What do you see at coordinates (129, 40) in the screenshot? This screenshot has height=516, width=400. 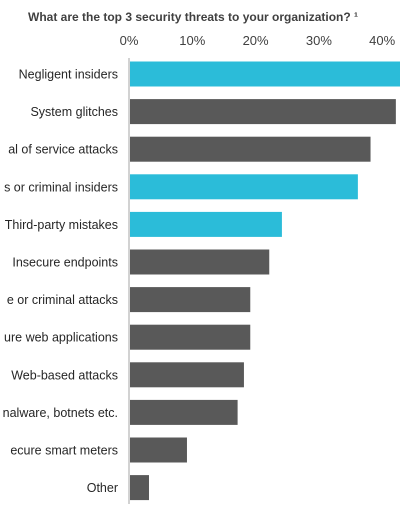 I see `x-tick-label: 0%` at bounding box center [129, 40].